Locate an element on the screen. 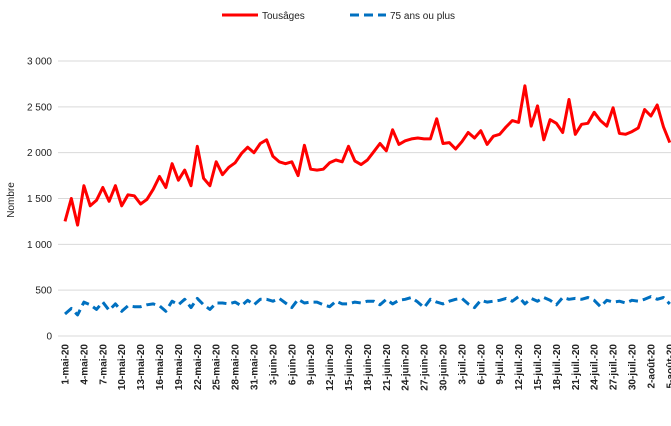 The height and width of the screenshot is (426, 671). x-tick-label: 13-mai-20 is located at coordinates (141, 367).